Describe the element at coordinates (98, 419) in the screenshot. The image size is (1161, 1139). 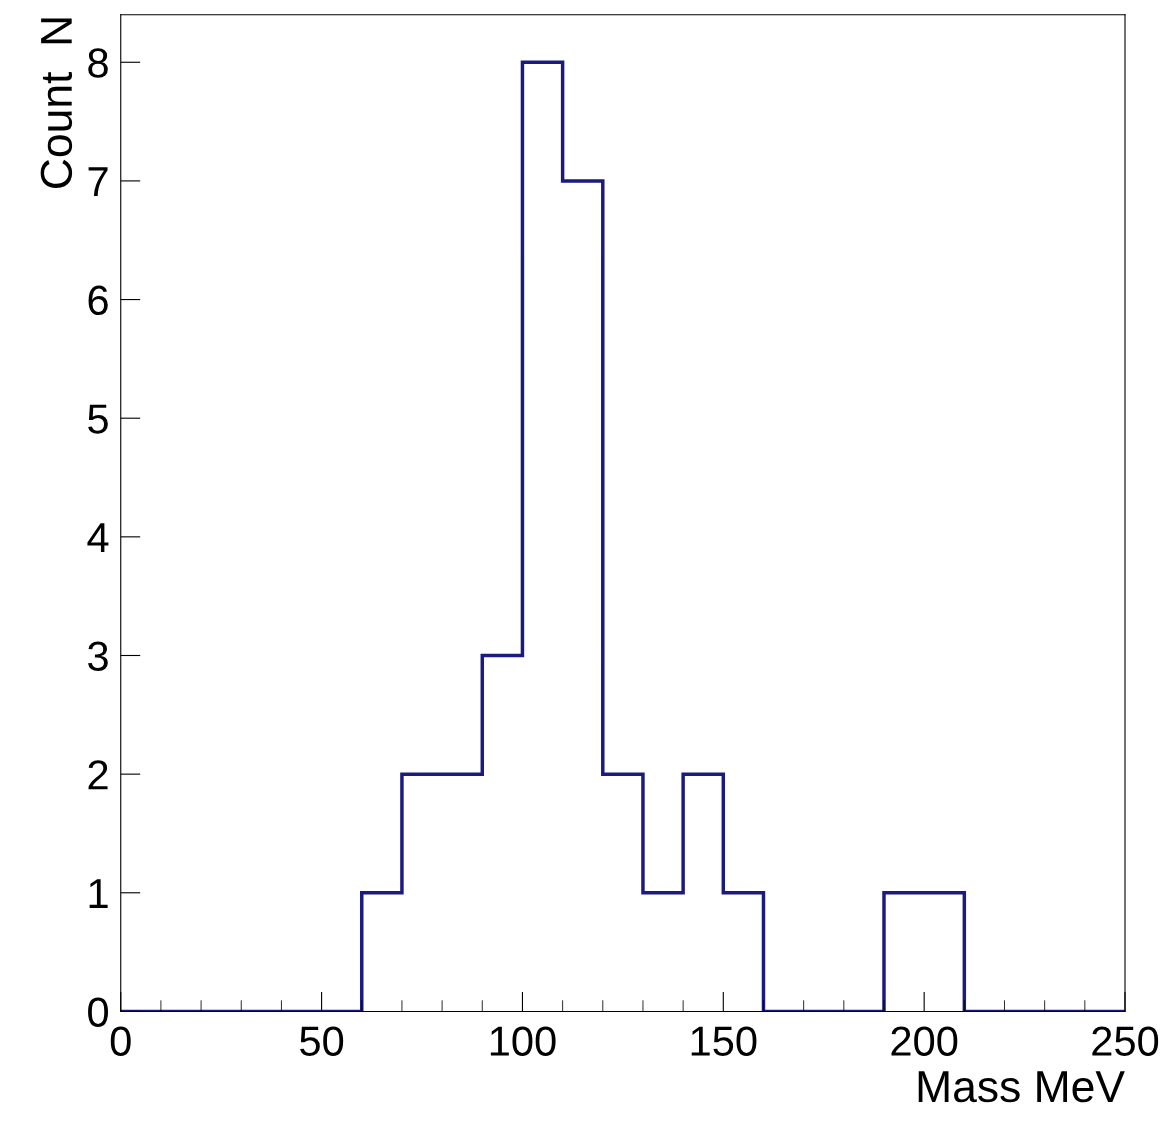
I see `y-tick-label: 5` at that location.